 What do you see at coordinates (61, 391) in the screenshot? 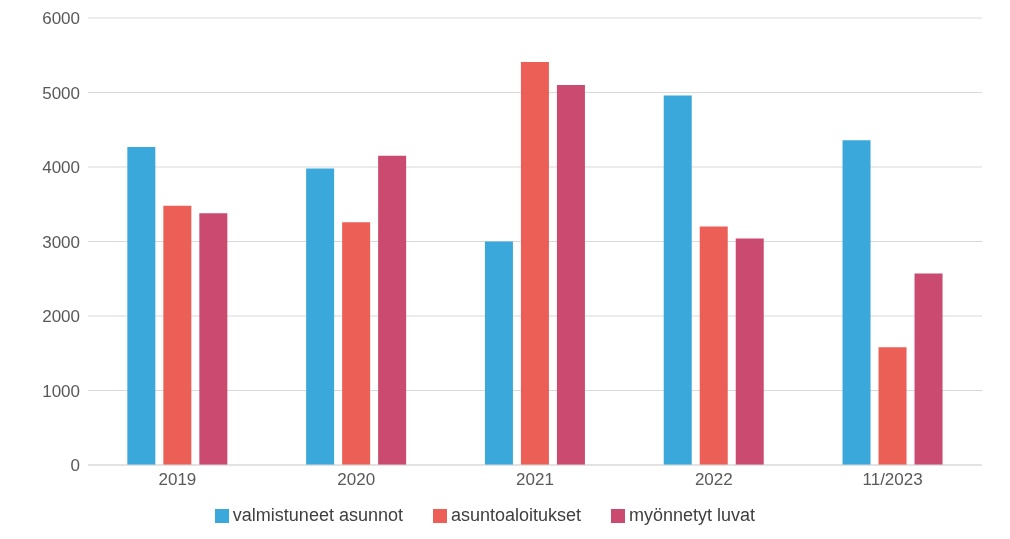
I see `y-tick-label: 1000` at bounding box center [61, 391].